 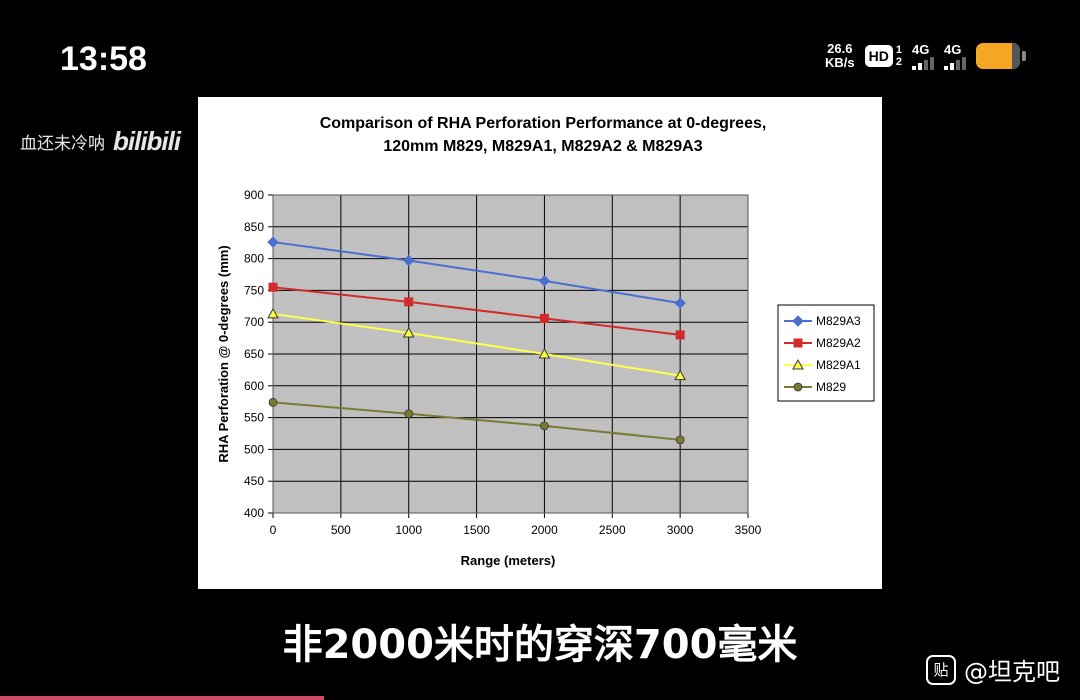 I want to click on y-tick-label: 700, so click(x=254, y=322).